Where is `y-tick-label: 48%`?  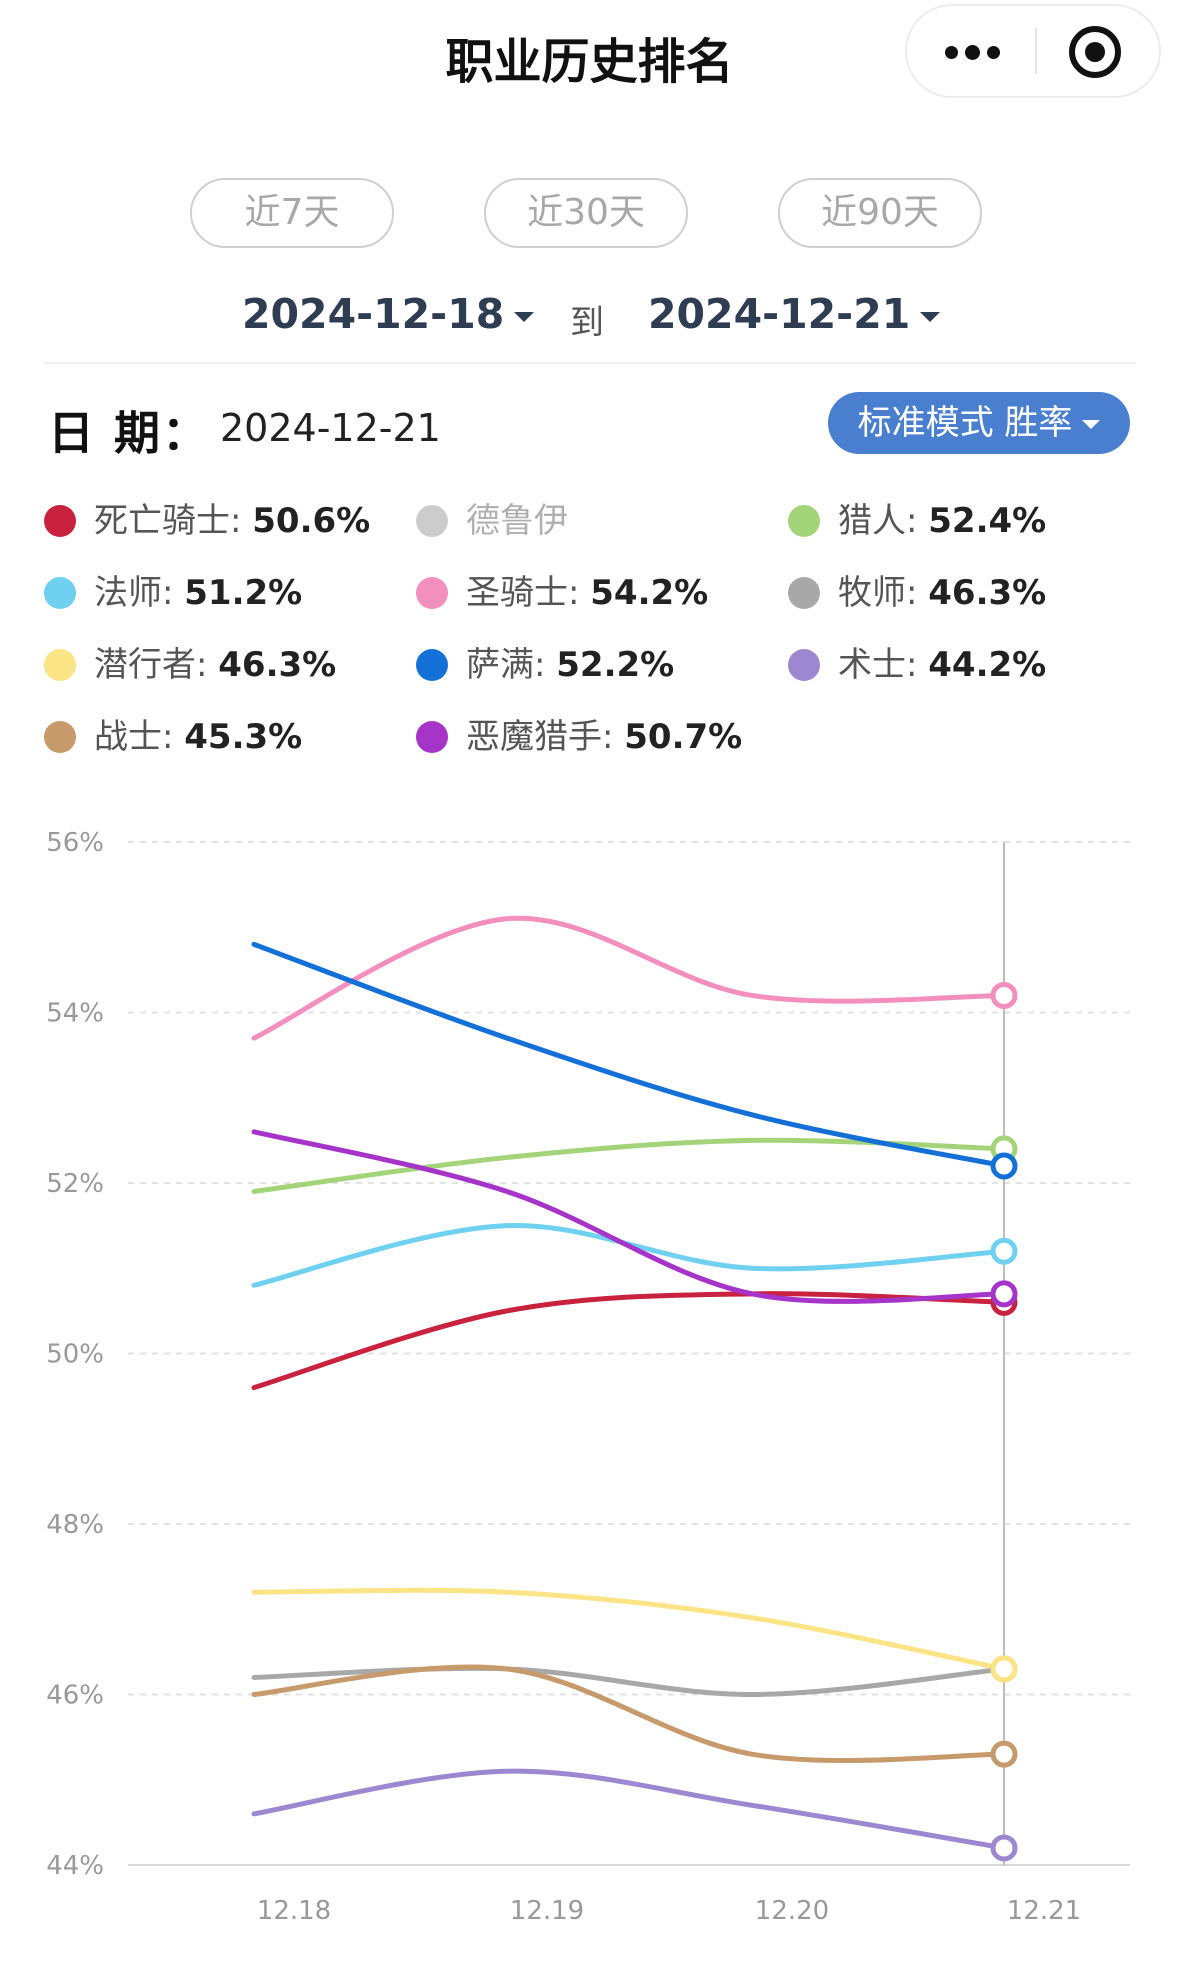 y-tick-label: 48% is located at coordinates (75, 1525).